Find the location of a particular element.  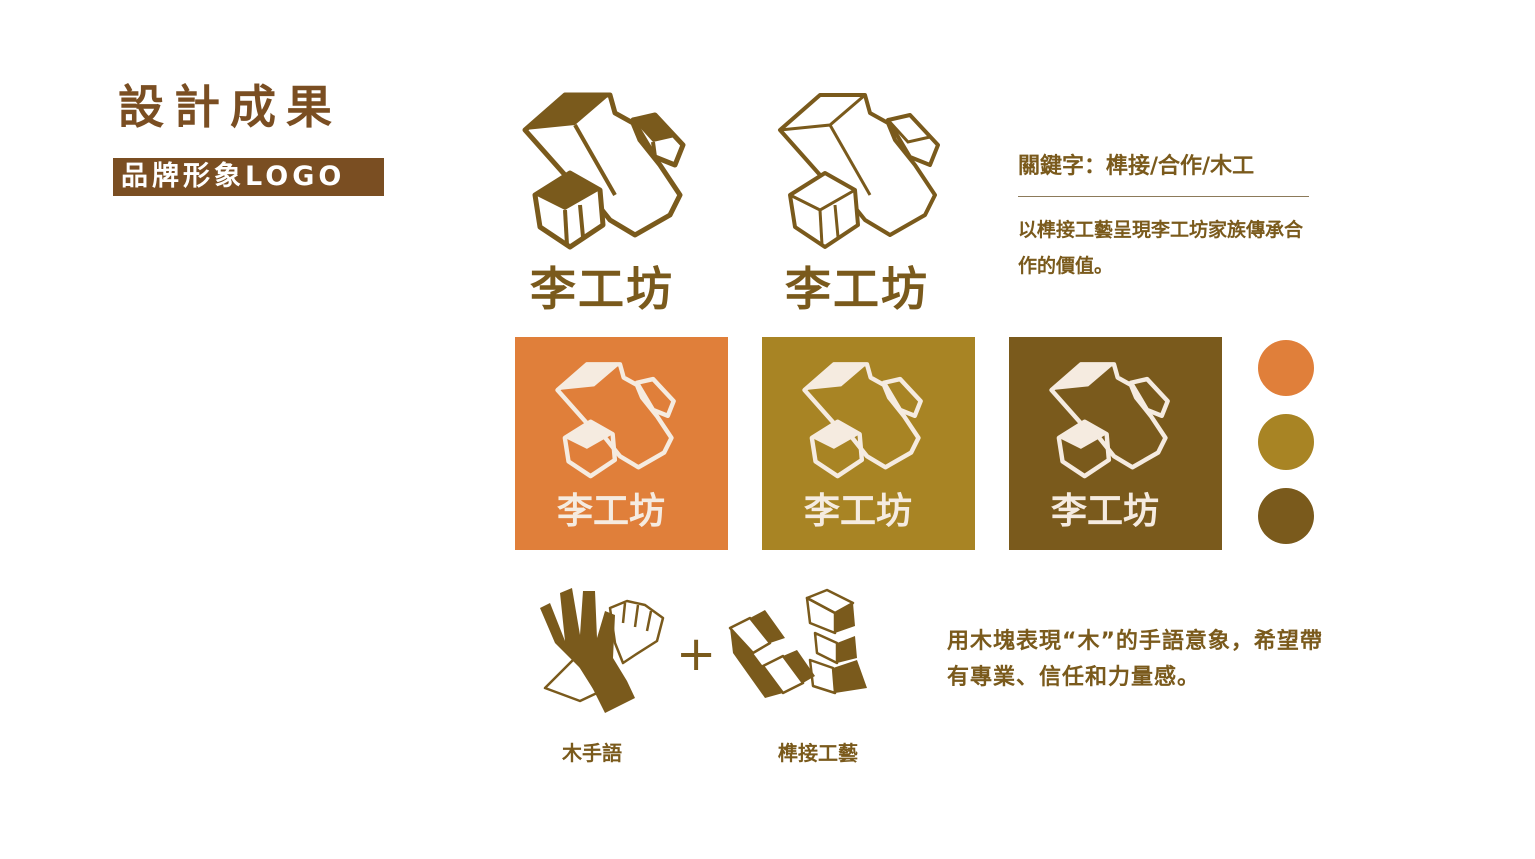

color-dot-ochre is located at coordinates (1286, 442).